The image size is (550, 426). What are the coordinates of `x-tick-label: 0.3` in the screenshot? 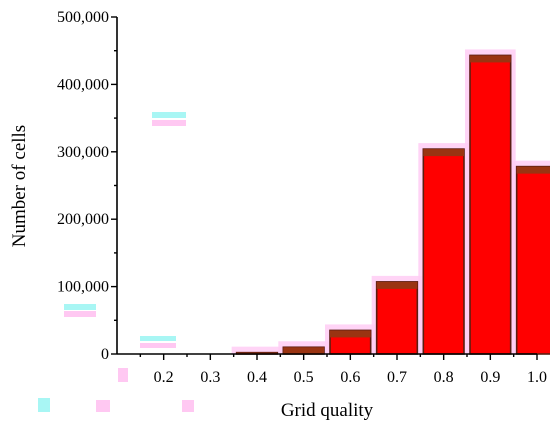 It's located at (210, 377).